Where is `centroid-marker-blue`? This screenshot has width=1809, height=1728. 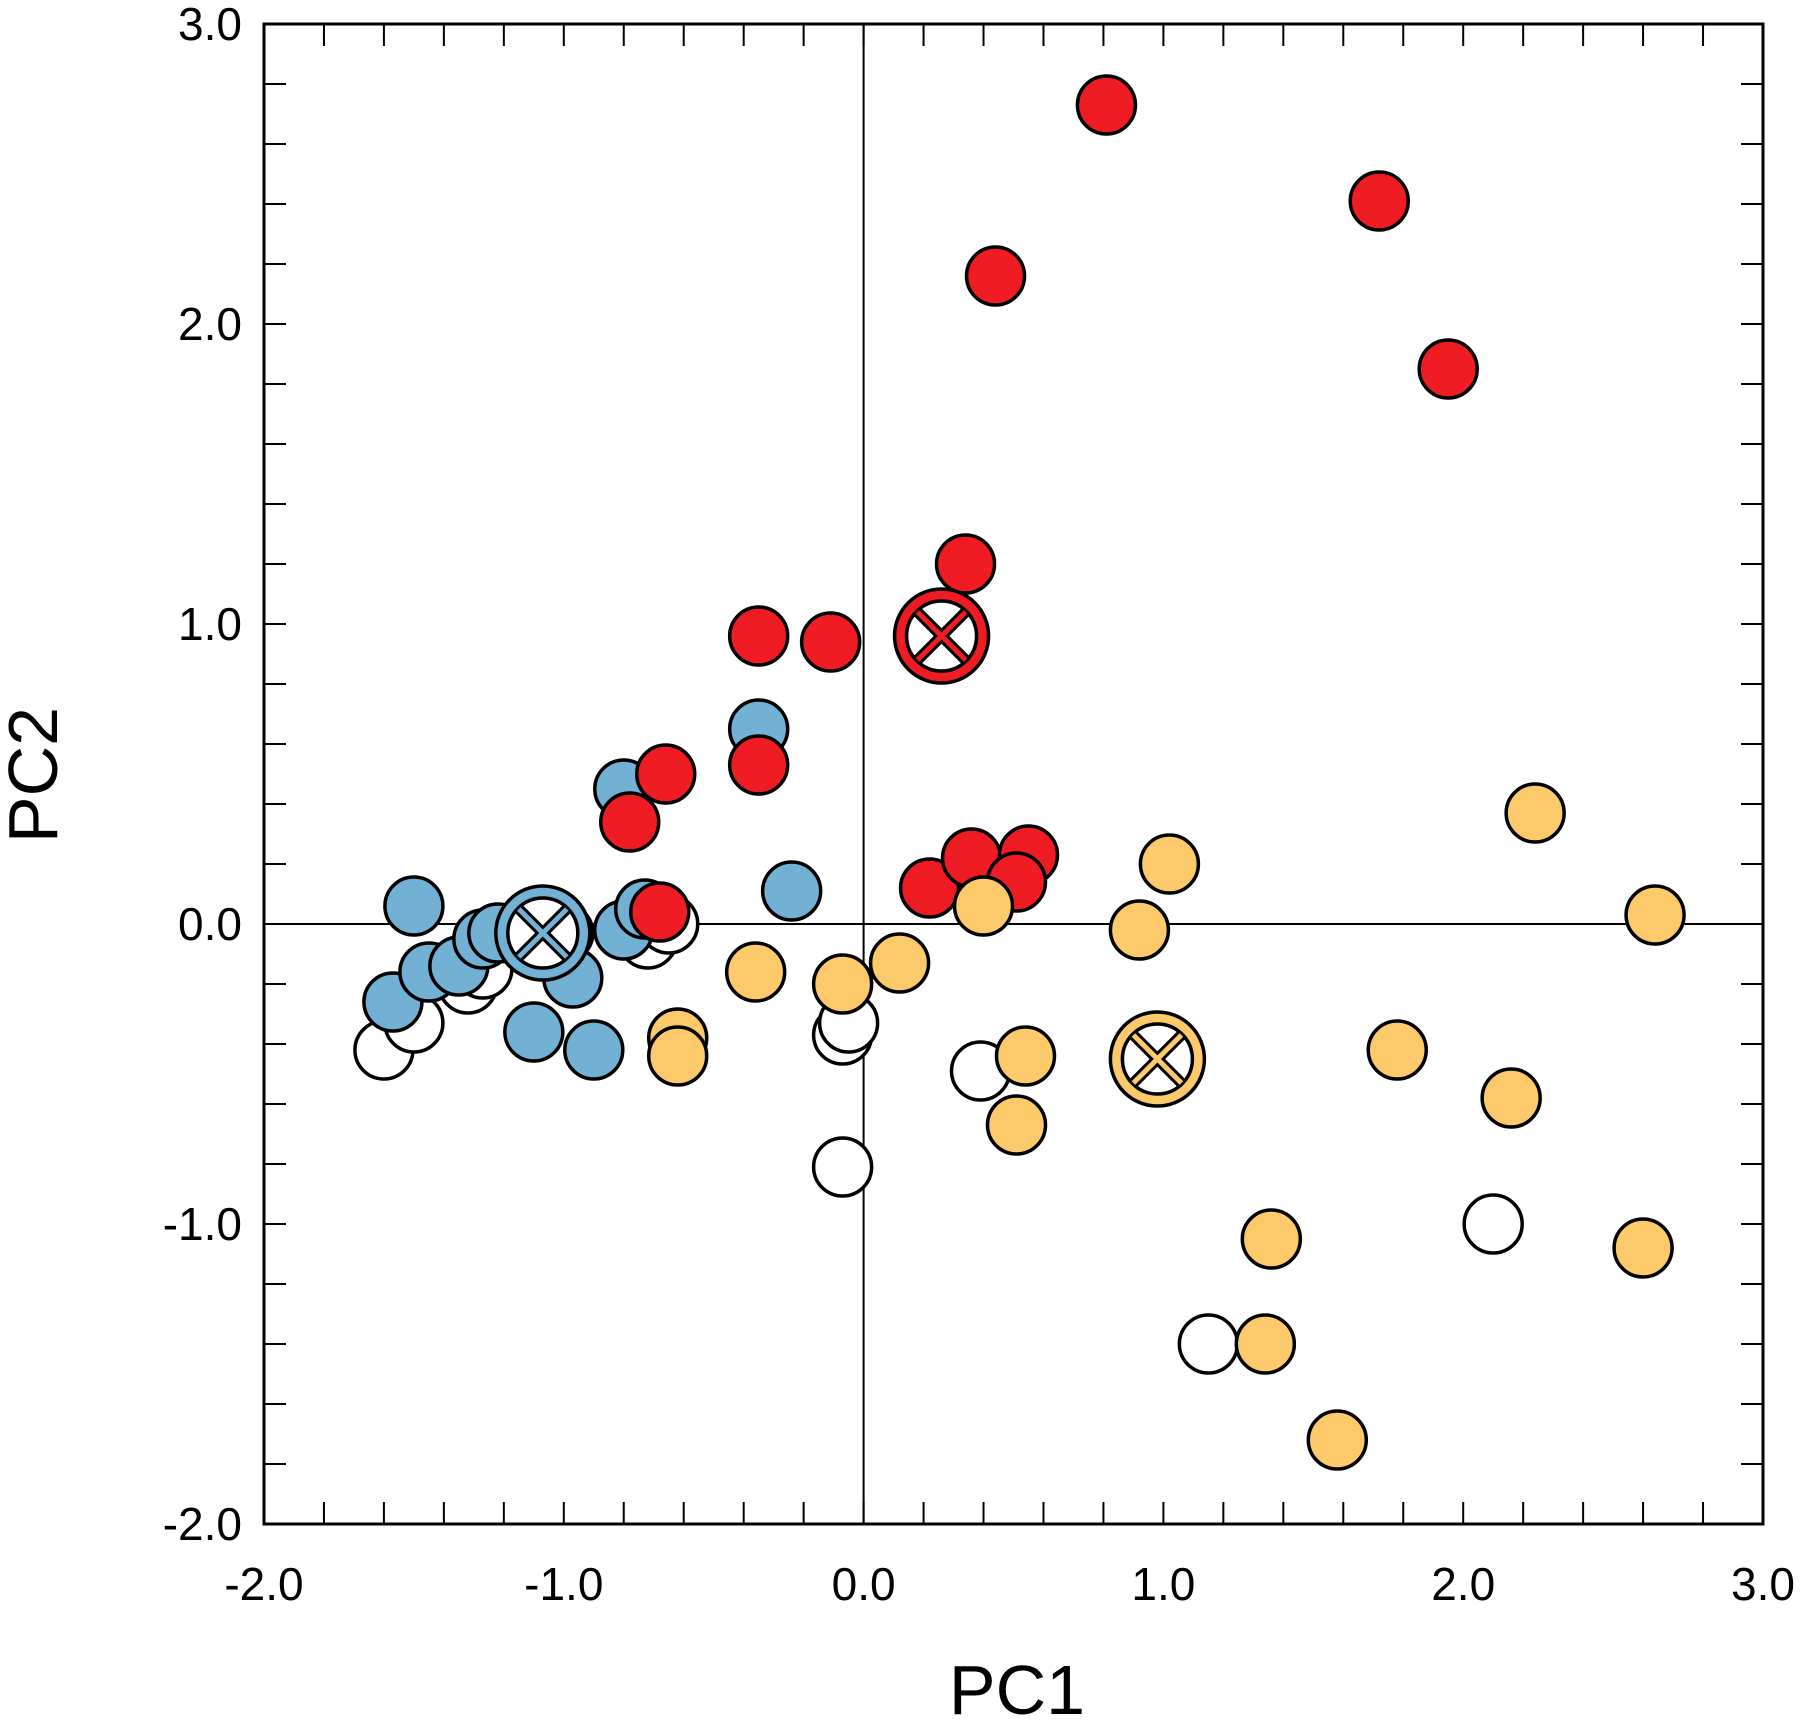 centroid-marker-blue is located at coordinates (543, 933).